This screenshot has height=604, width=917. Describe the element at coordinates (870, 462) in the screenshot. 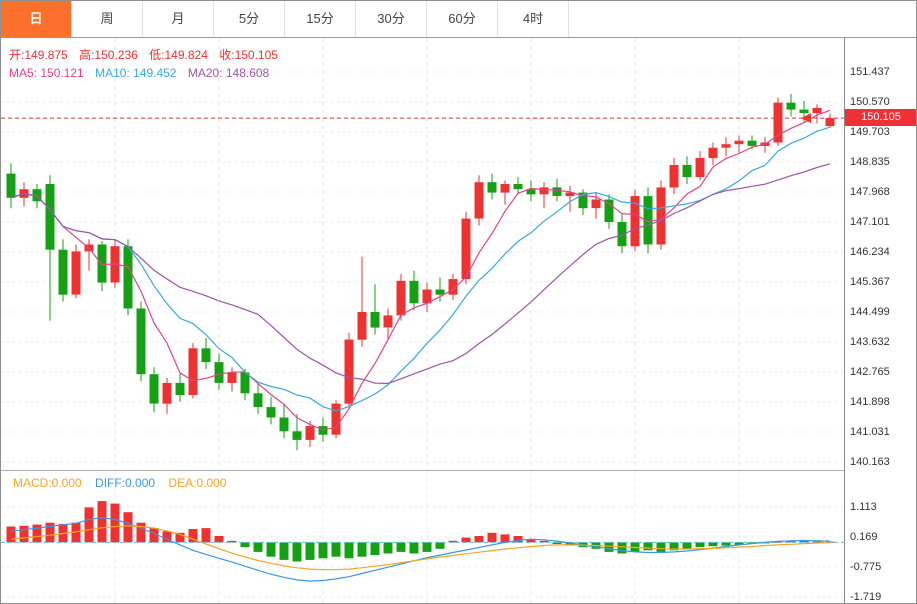

I see `axis-label: 140.163` at that location.